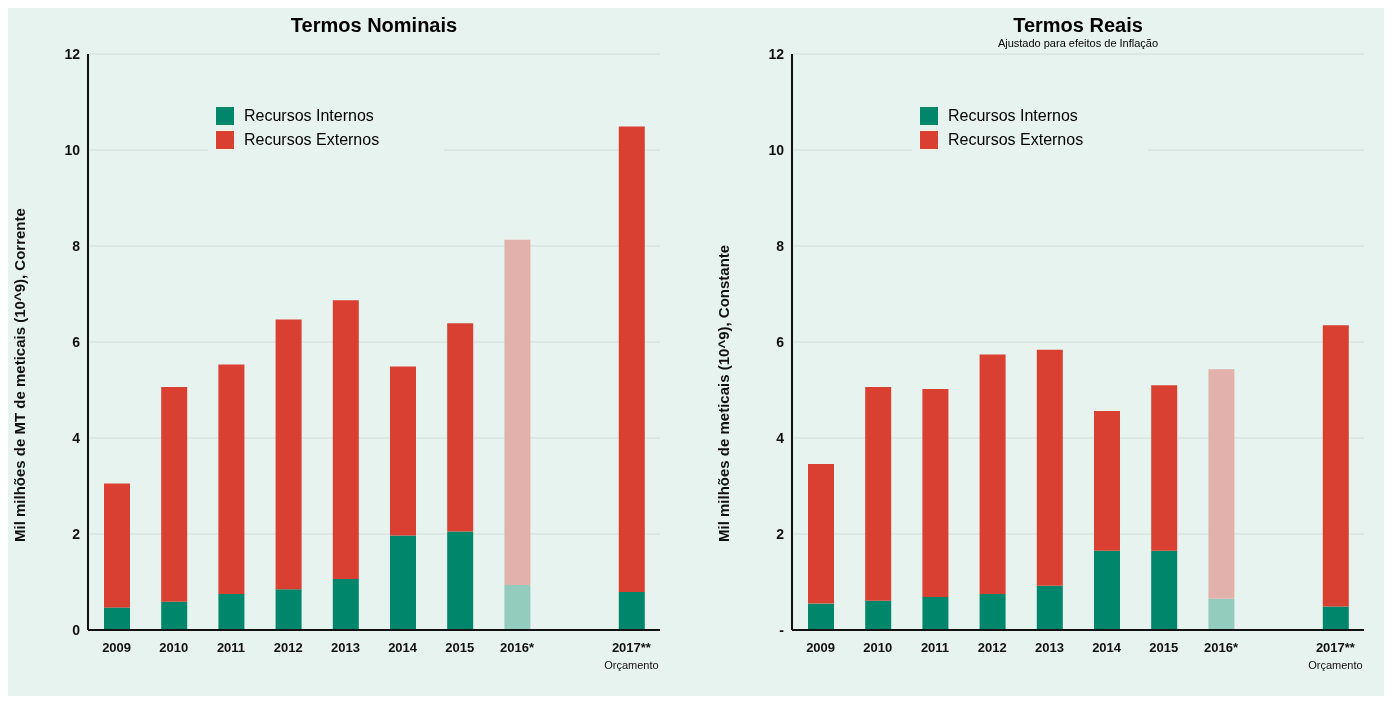  I want to click on chart-subtitle: Ajustado para efeitos de Inflação, so click(1078, 43).